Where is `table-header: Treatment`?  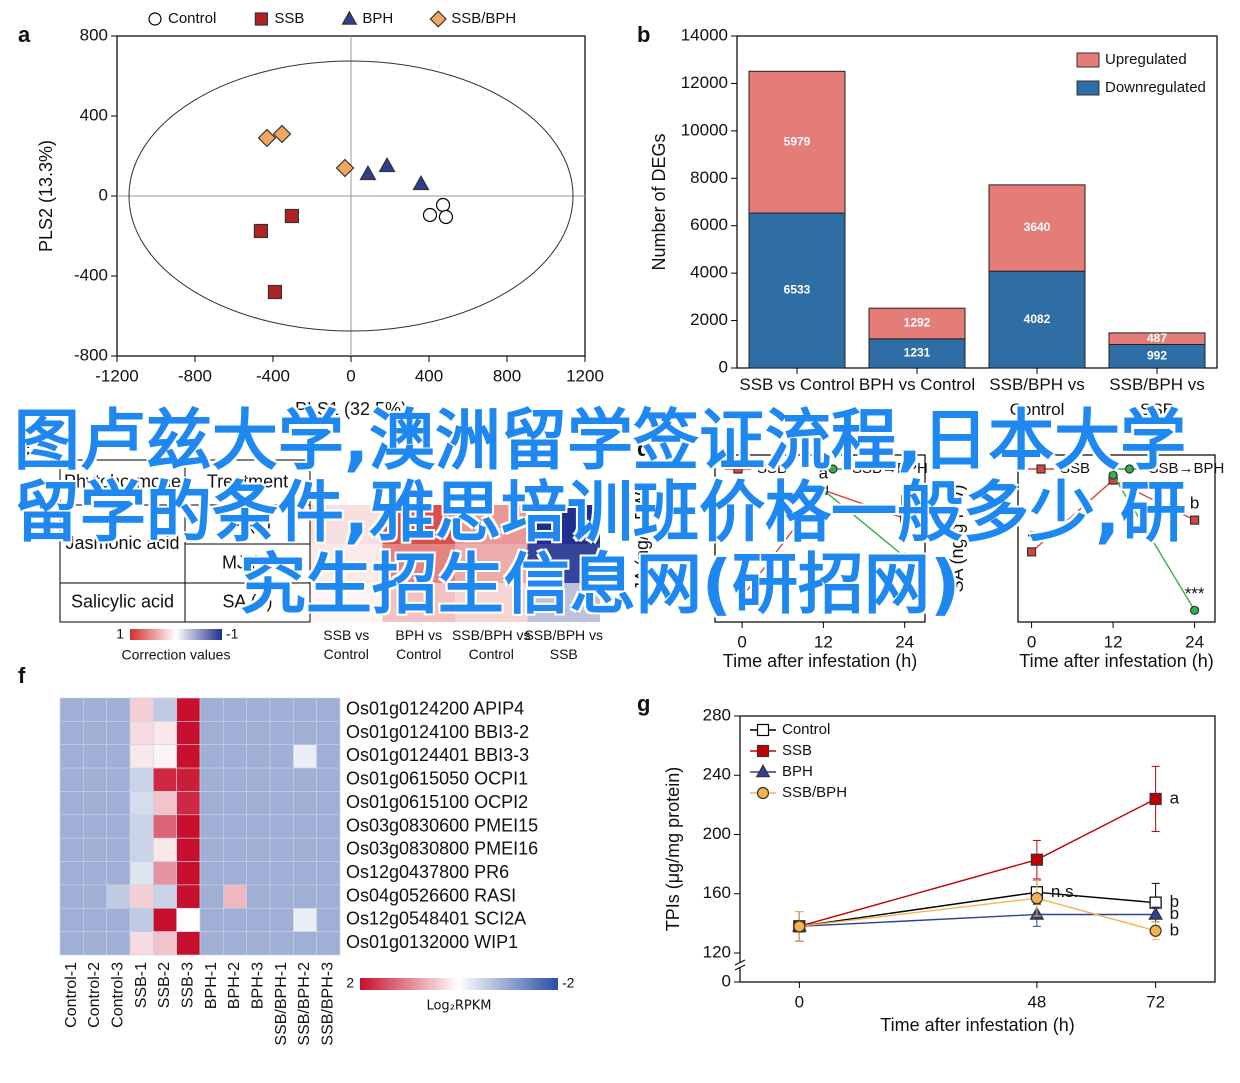 table-header: Treatment is located at coordinates (247, 481).